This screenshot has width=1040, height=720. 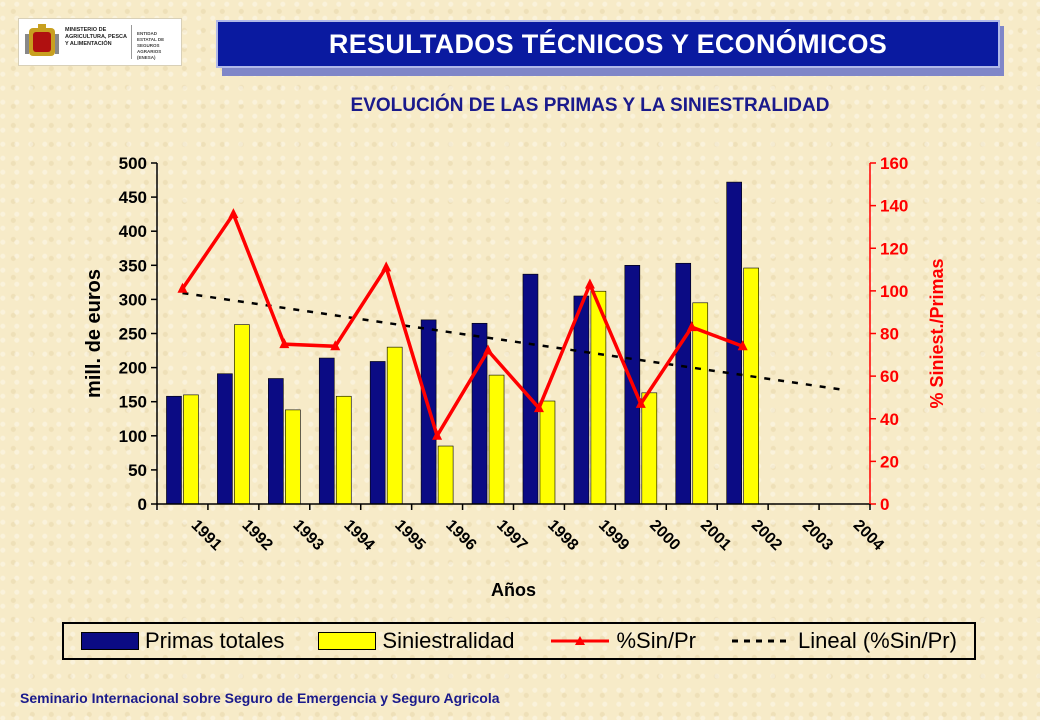 What do you see at coordinates (133, 334) in the screenshot?
I see `y-tick-label-250: 250` at bounding box center [133, 334].